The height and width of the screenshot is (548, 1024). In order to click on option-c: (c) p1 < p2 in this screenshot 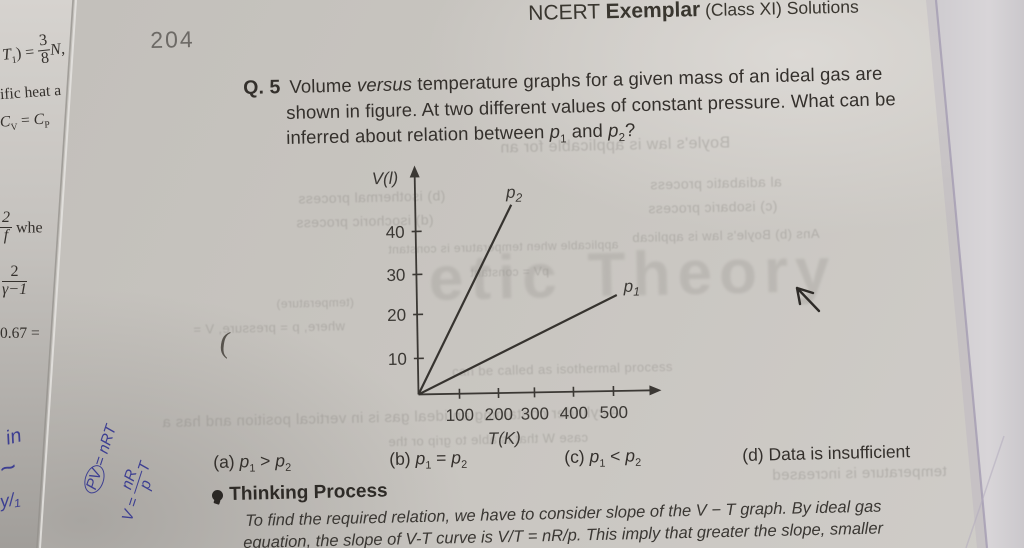, I will do `click(602, 457)`.